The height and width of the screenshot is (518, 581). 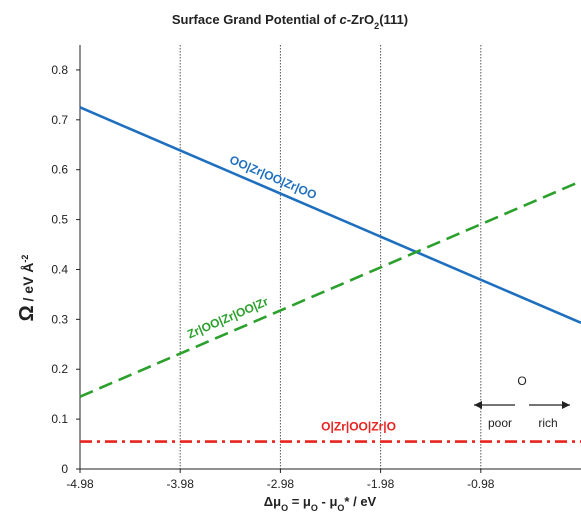 What do you see at coordinates (521, 381) in the screenshot?
I see `annotation-element: O` at bounding box center [521, 381].